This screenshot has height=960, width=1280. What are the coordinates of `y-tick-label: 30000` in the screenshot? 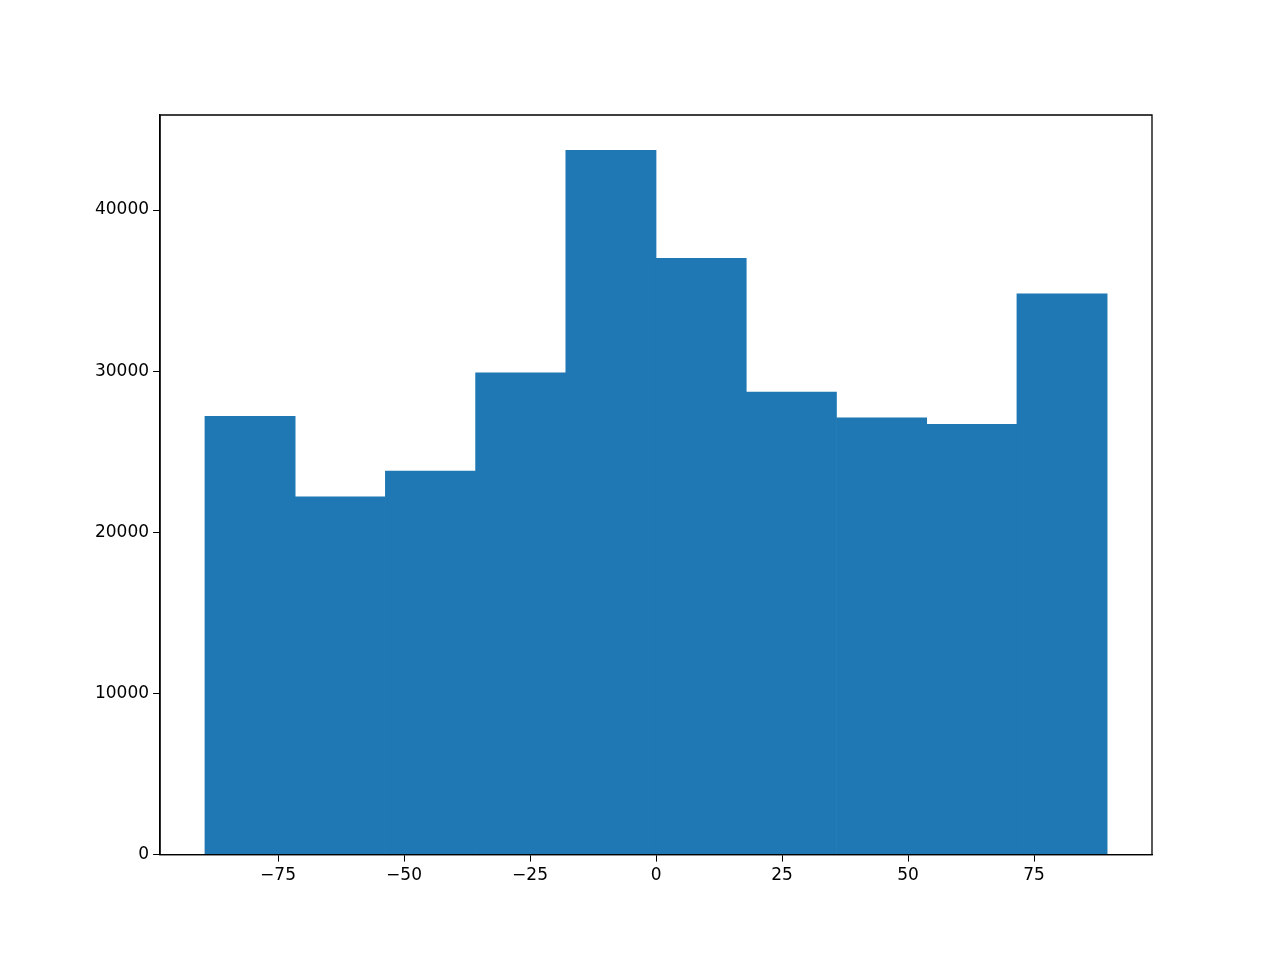 It's located at (122, 369).